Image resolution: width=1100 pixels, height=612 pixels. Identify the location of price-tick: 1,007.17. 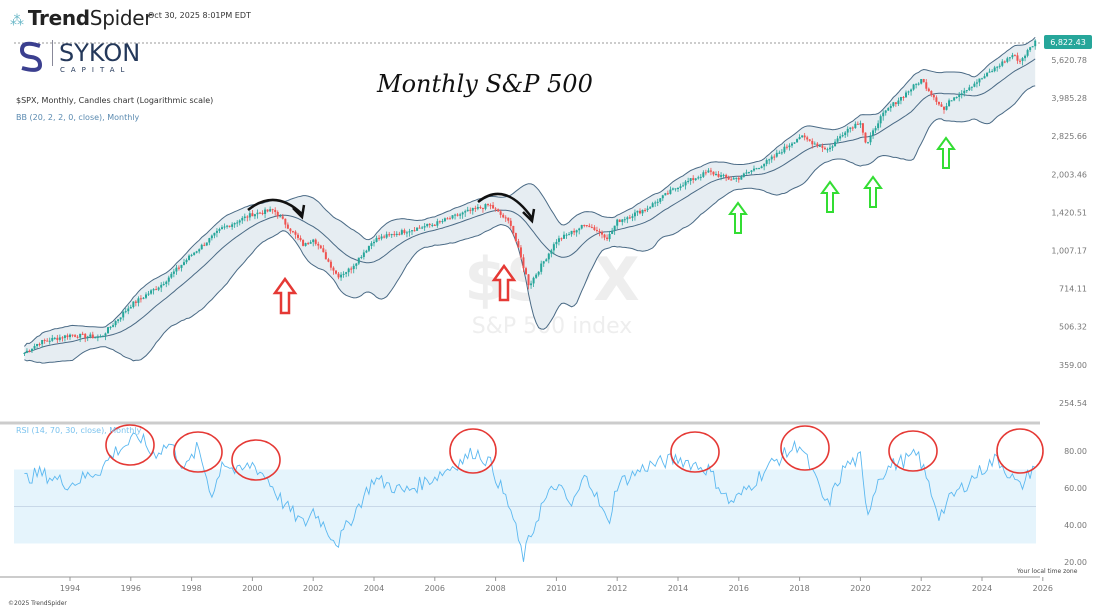
(1069, 251).